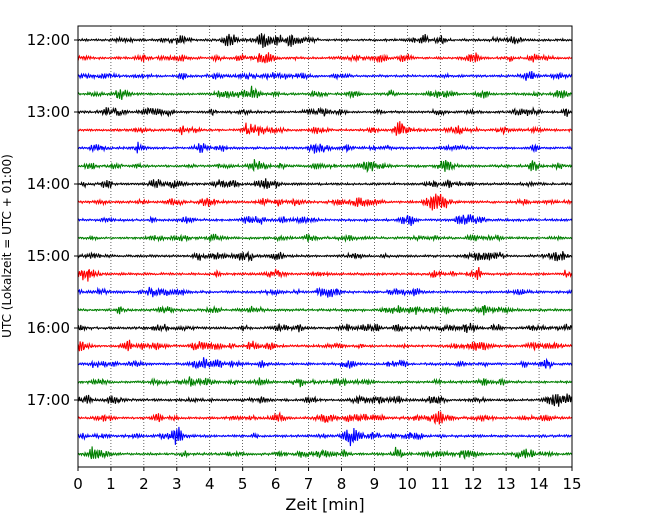 The height and width of the screenshot is (520, 650). I want to click on y-axis: 12:00 13:00 14:00 15:00 16:00 17:00, so click(52, 220).